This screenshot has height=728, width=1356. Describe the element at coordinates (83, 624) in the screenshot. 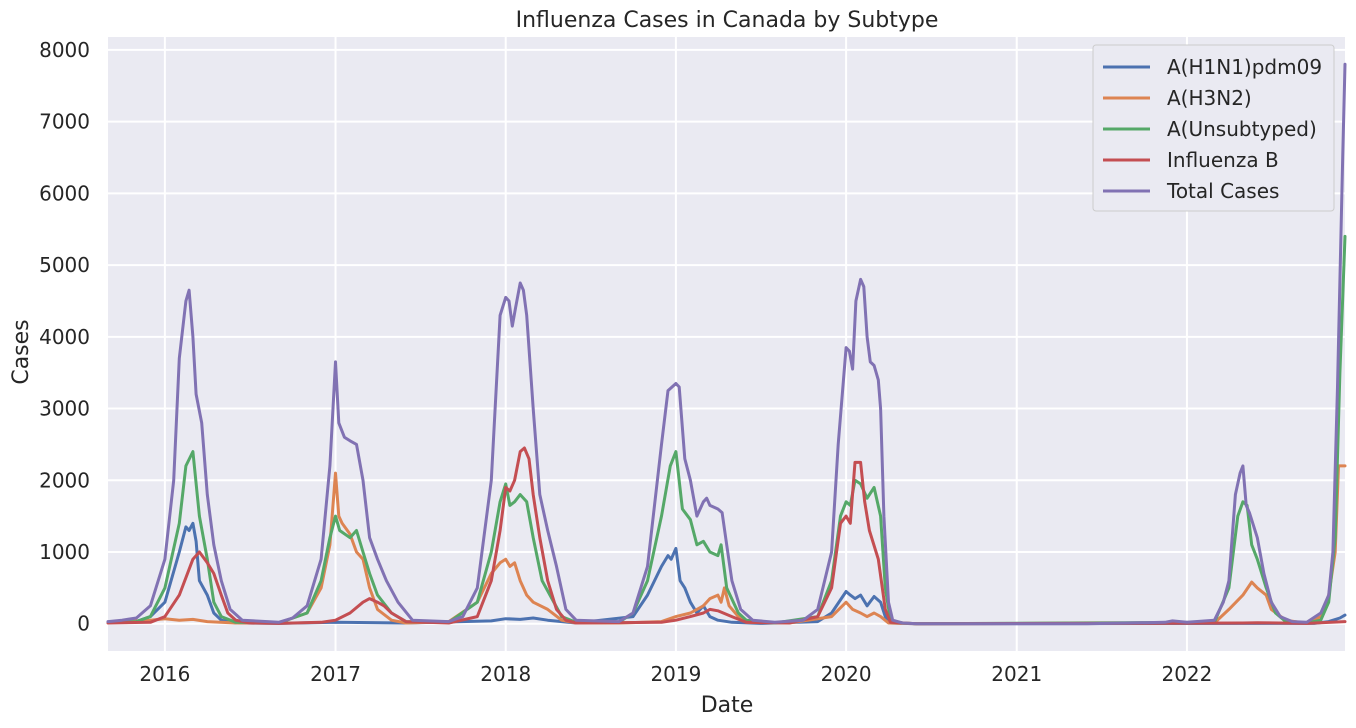

I see `y-tick-label: 0` at that location.